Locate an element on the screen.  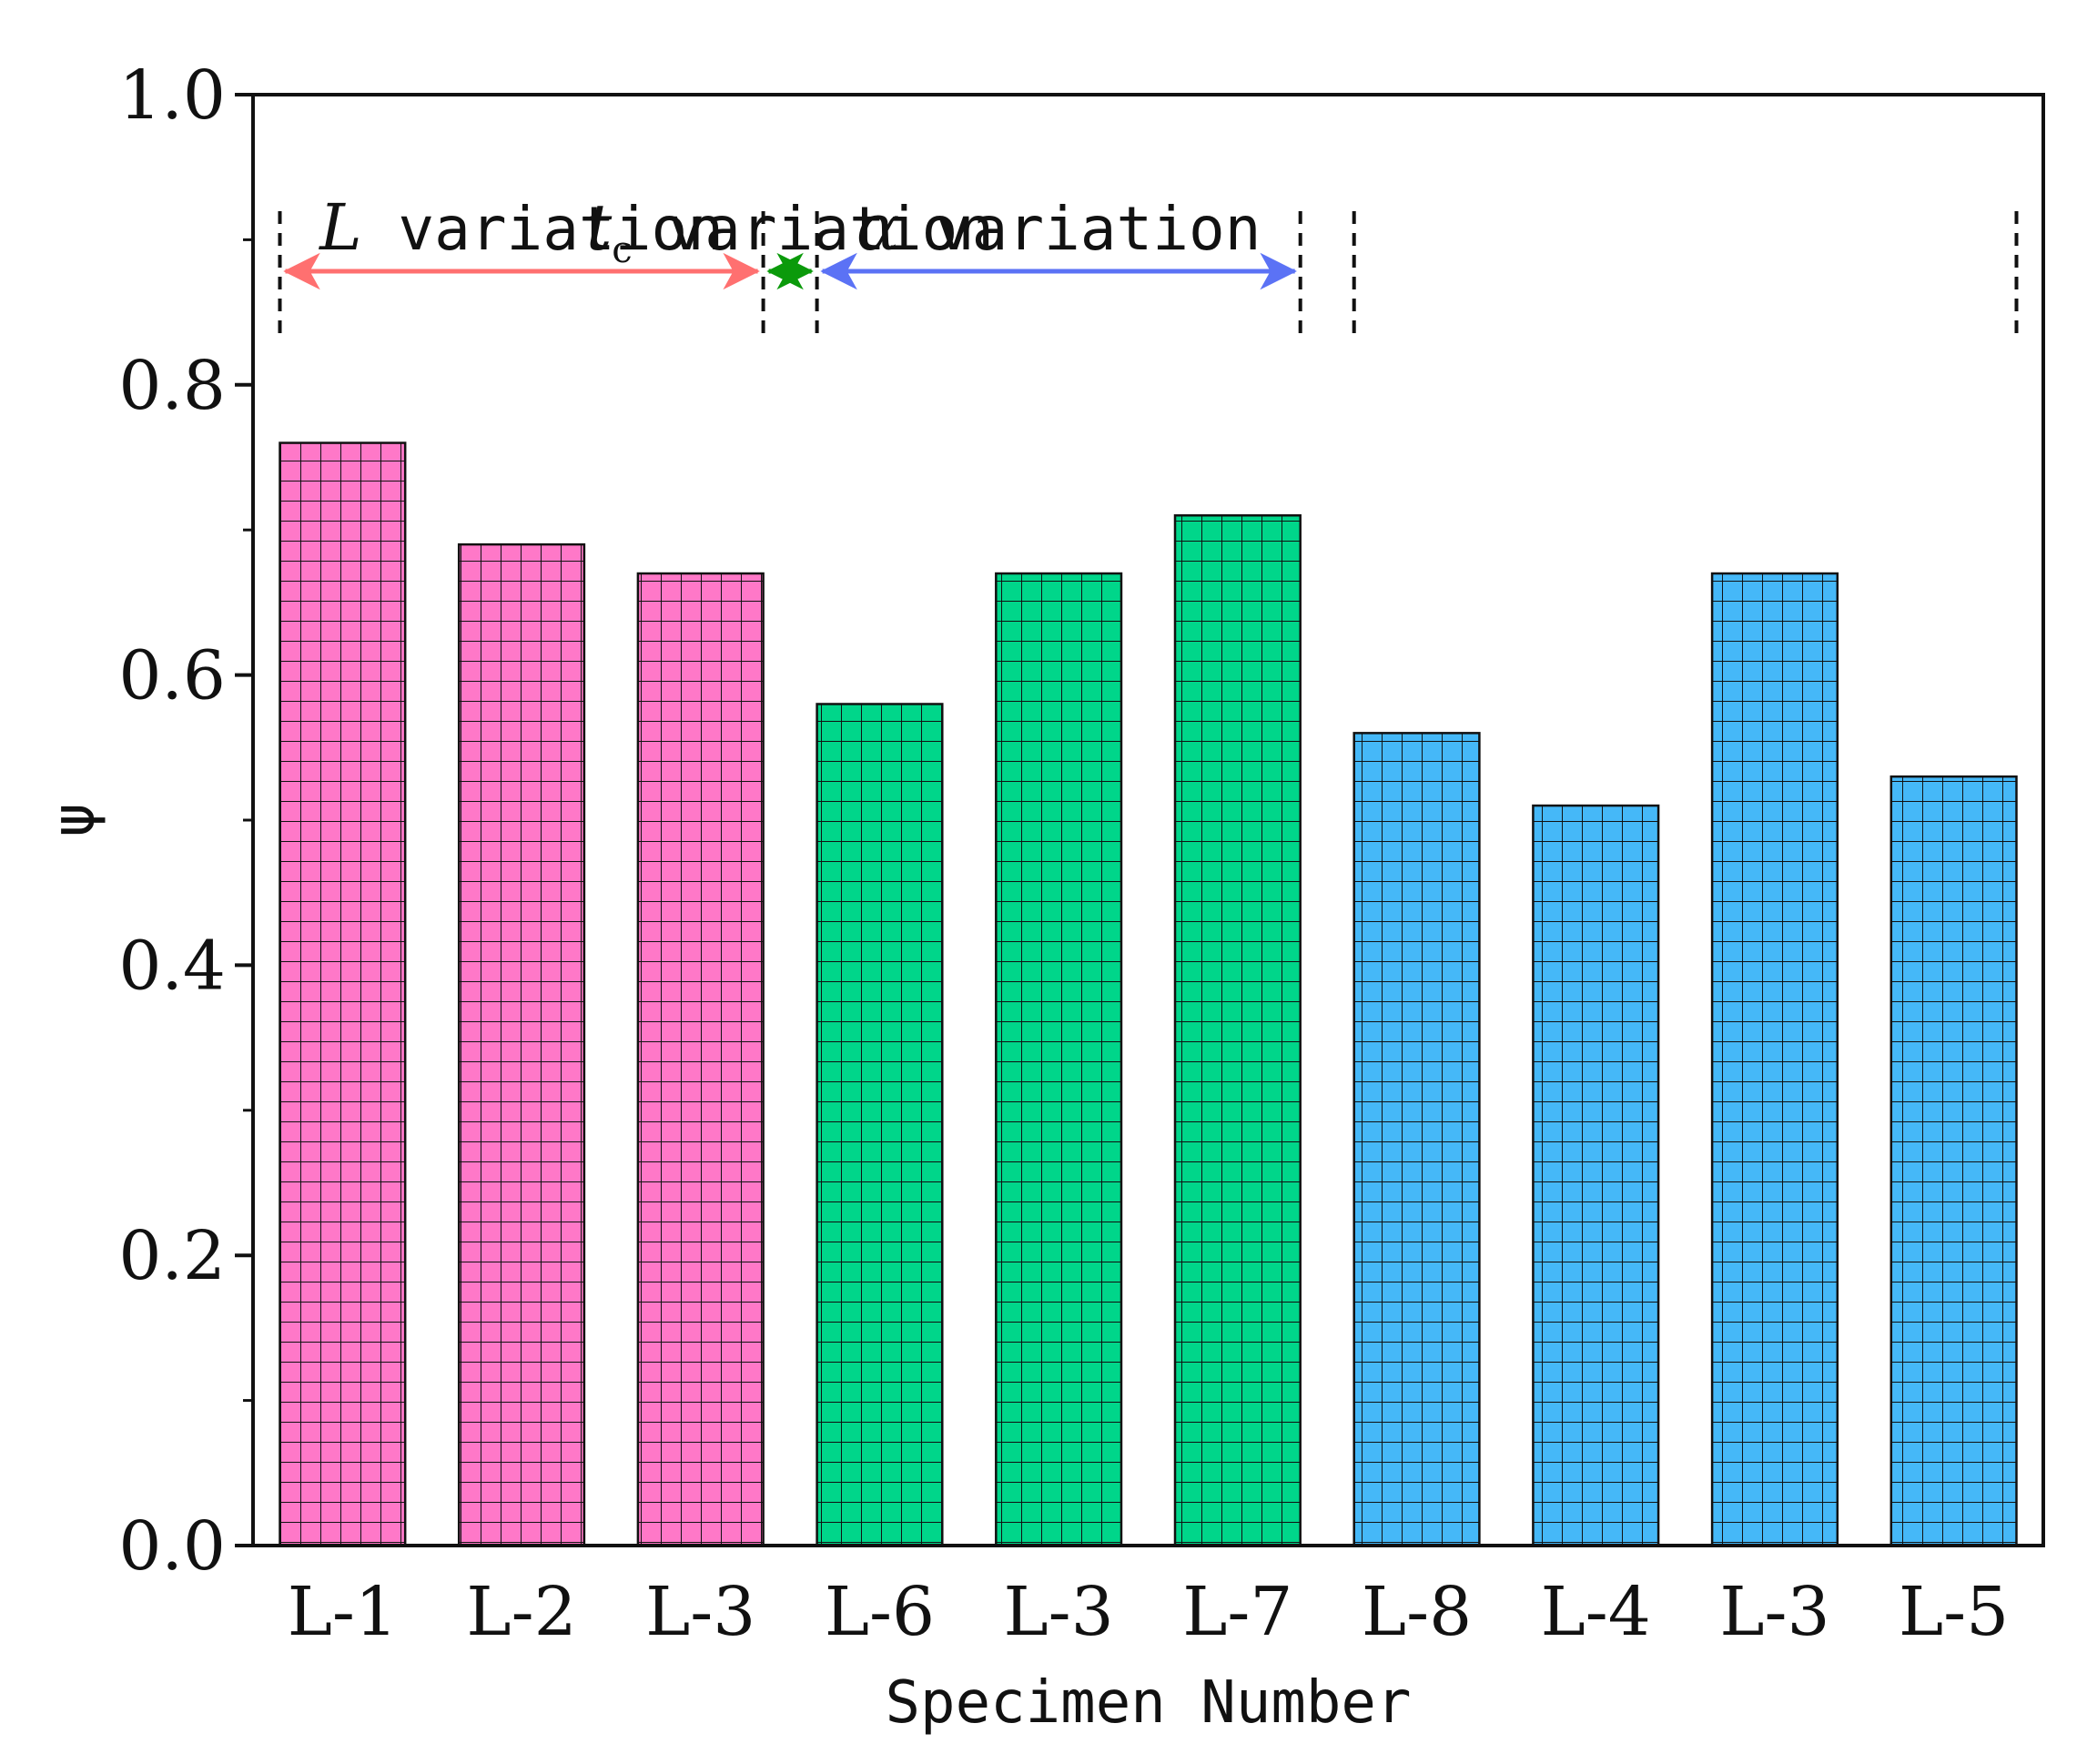
x-axis-title: Specimen Number is located at coordinates (1149, 1703).